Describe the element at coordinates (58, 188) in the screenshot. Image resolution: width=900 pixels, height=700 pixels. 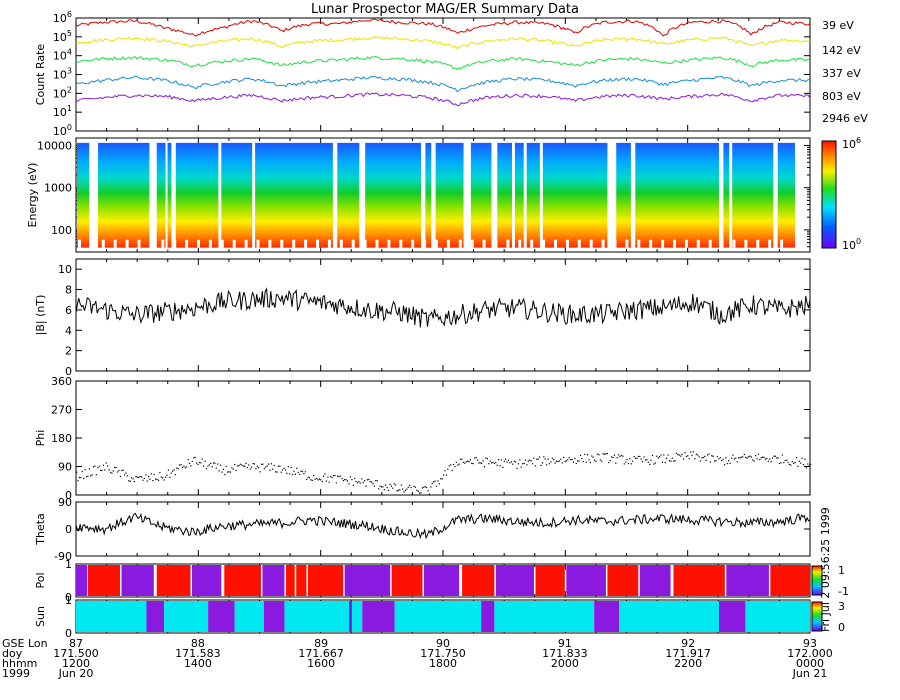
I see `y-tick-label: 1000` at that location.